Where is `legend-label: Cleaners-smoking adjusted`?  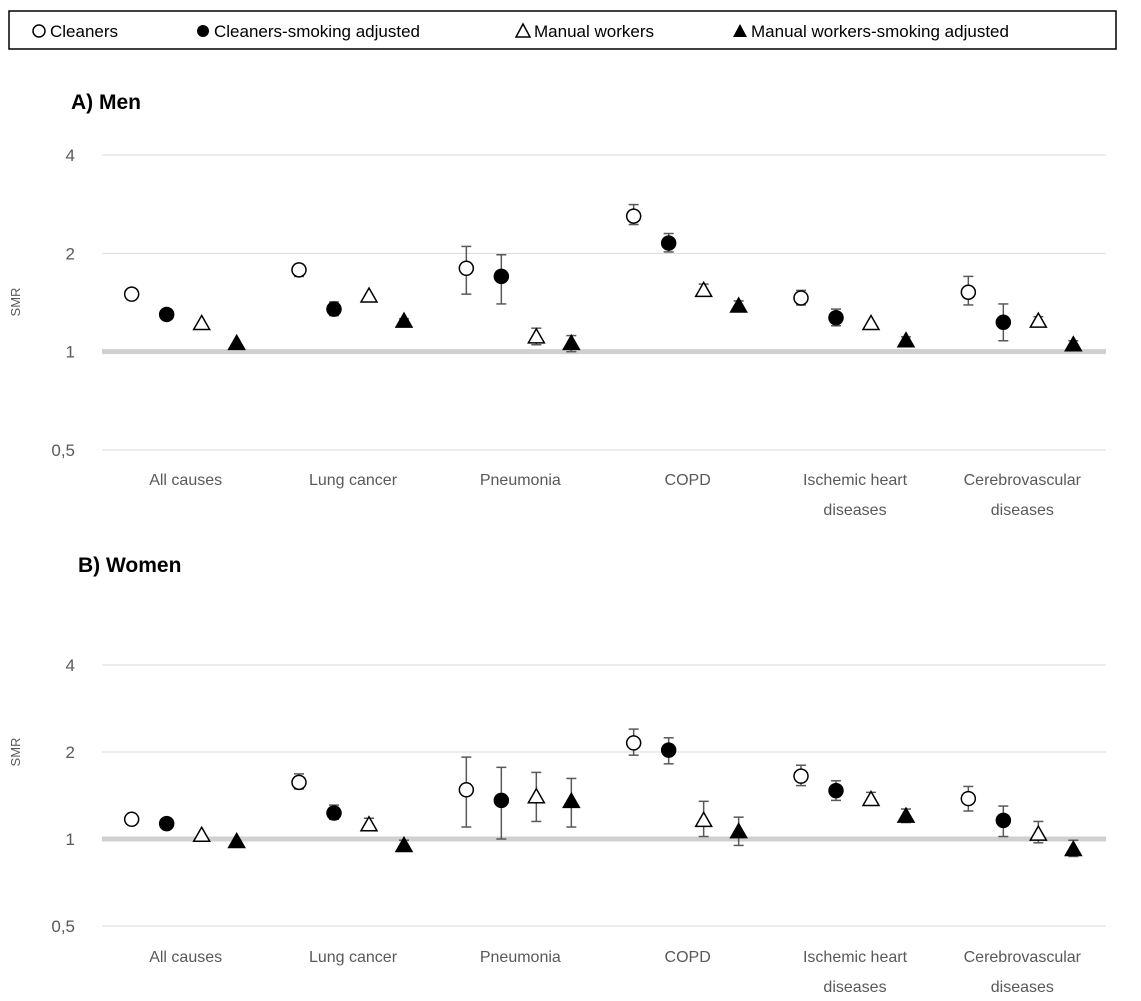
legend-label: Cleaners-smoking adjusted is located at coordinates (317, 31).